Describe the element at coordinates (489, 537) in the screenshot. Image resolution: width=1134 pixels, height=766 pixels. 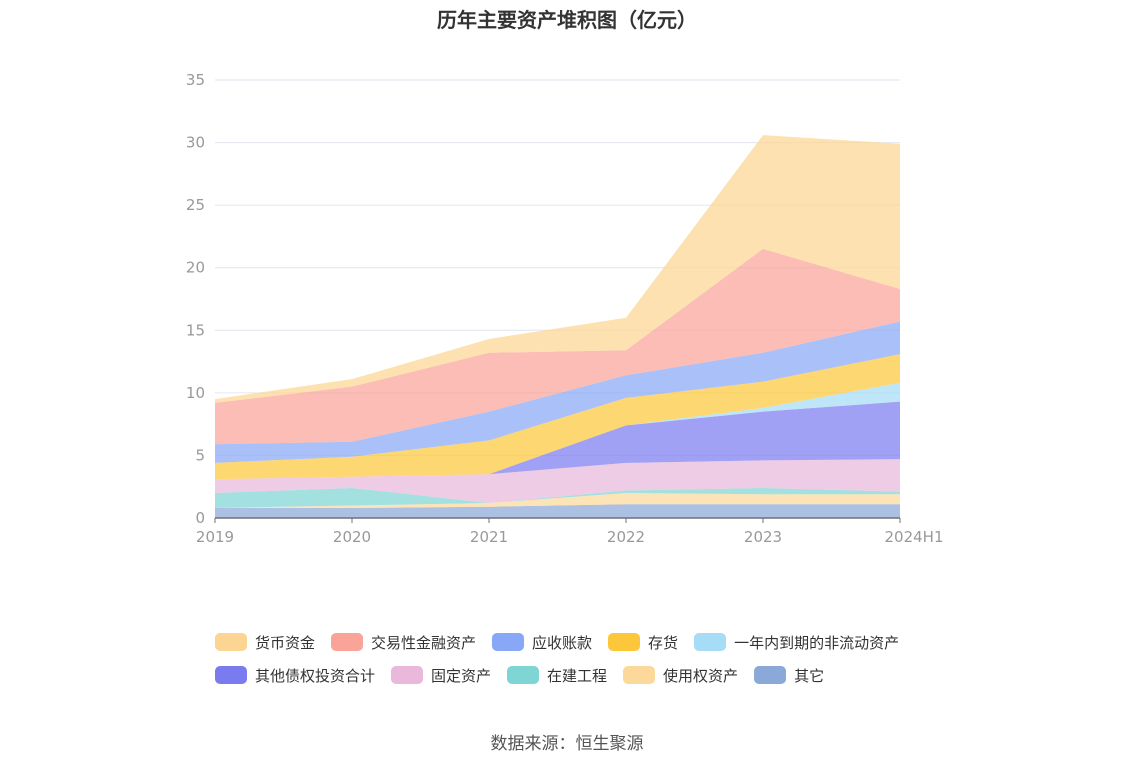
I see `x-tick-label: 2021` at that location.